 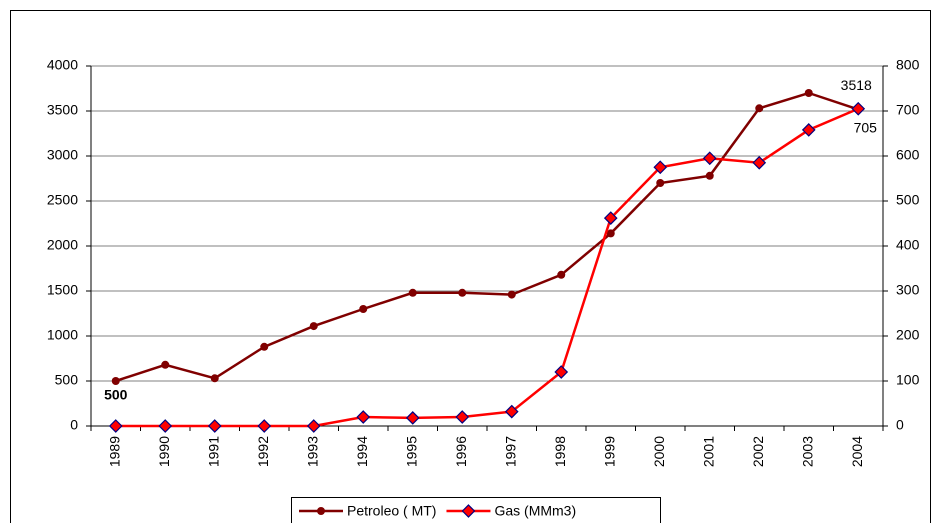 What do you see at coordinates (510, 451) in the screenshot?
I see `x-tick-label: 1997` at bounding box center [510, 451].